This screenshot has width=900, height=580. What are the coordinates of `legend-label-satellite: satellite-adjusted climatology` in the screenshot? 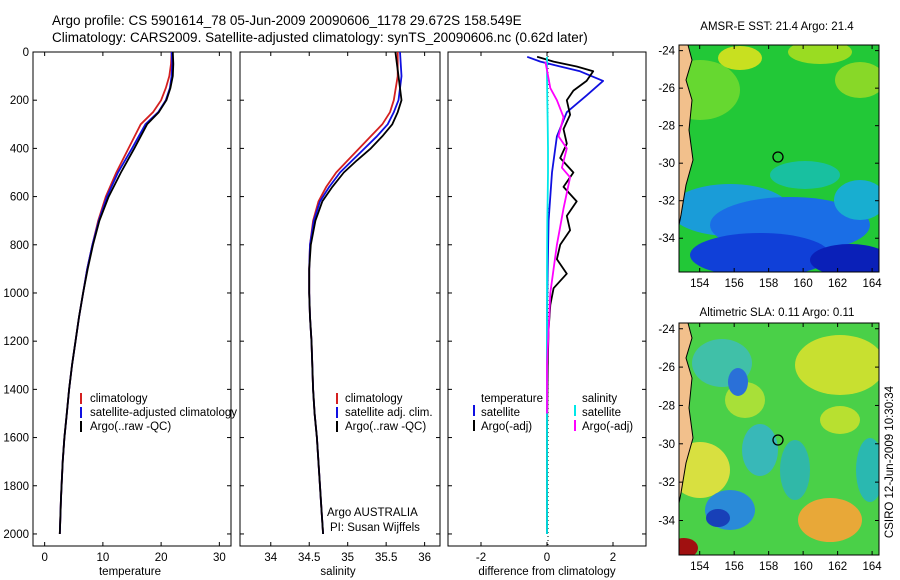 It's located at (163, 413).